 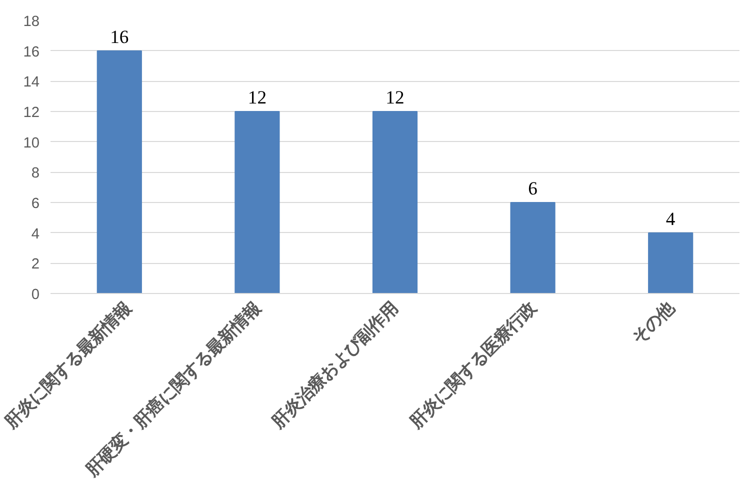 I want to click on y-tick-label: 12, so click(x=31, y=113).